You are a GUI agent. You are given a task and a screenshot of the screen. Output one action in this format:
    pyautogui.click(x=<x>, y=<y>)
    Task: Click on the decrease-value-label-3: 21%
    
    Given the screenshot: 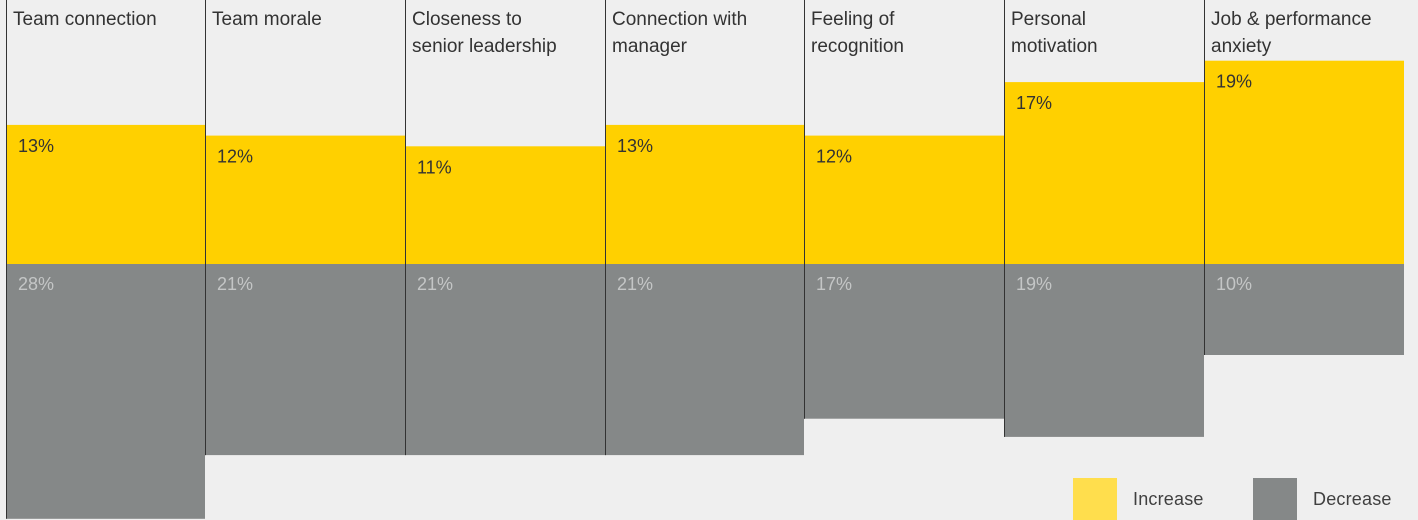 What is the action you would take?
    pyautogui.click(x=635, y=284)
    